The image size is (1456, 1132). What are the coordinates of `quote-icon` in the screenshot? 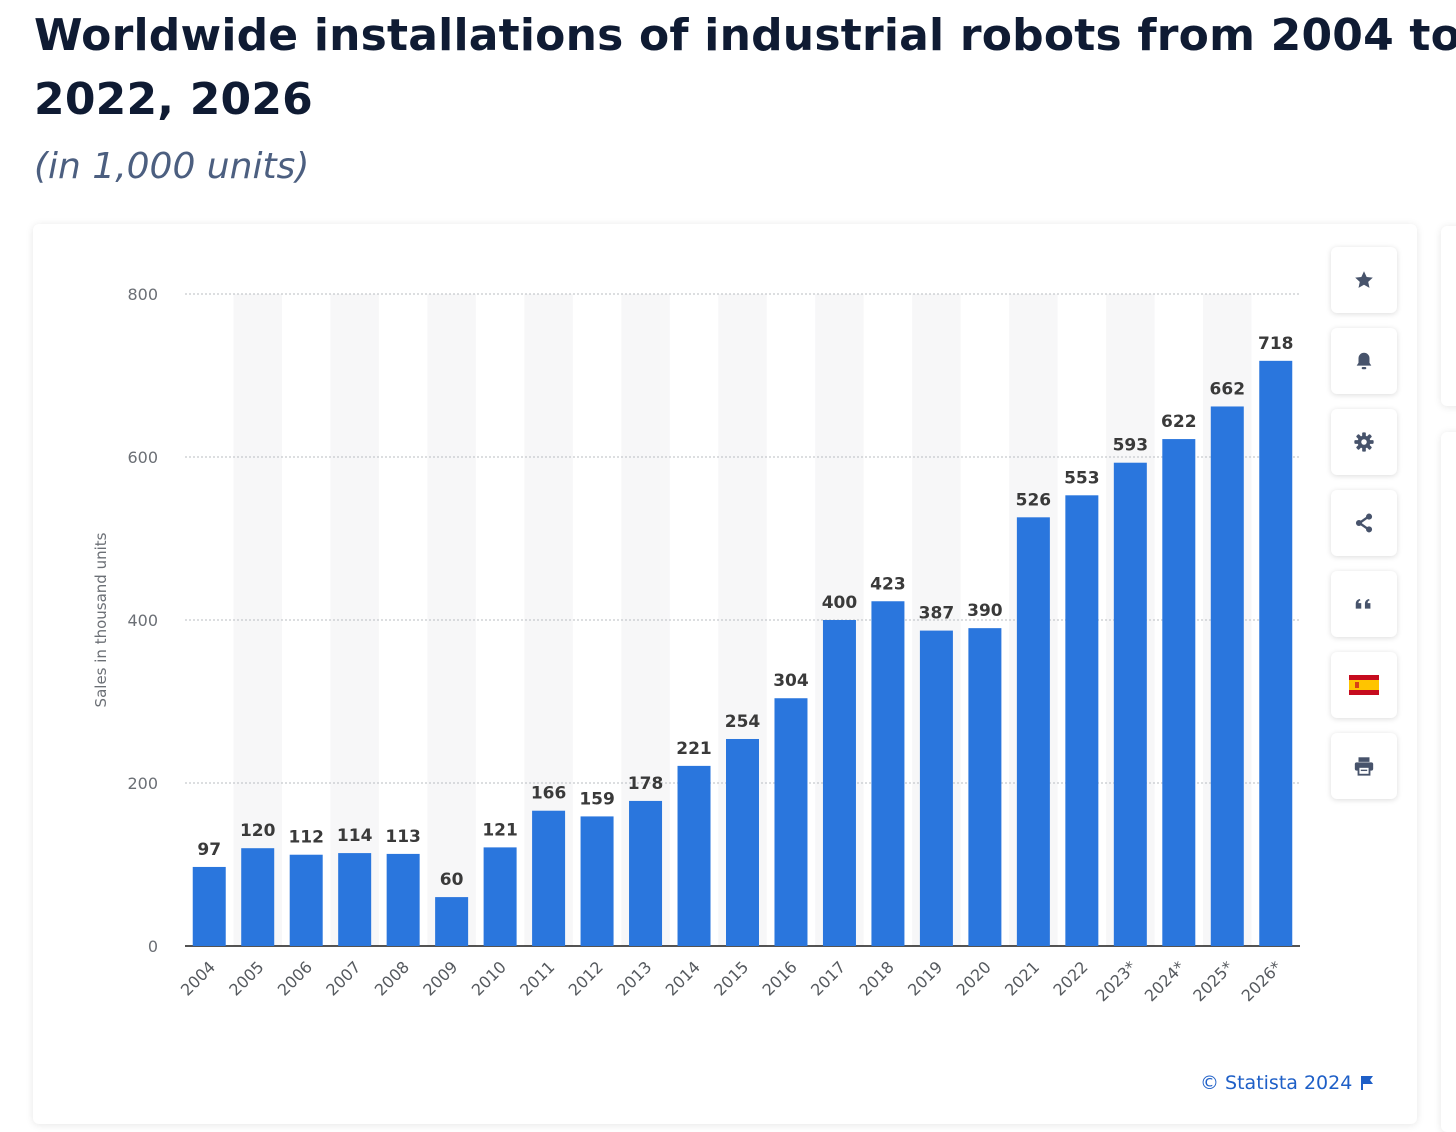 It's located at (1364, 604).